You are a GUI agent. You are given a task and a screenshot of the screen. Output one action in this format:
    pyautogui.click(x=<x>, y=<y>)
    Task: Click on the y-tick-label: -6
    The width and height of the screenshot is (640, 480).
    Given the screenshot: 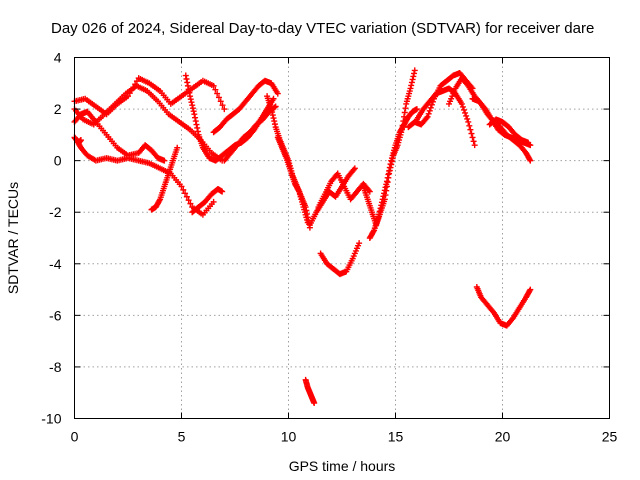 What is the action you would take?
    pyautogui.click(x=55, y=315)
    